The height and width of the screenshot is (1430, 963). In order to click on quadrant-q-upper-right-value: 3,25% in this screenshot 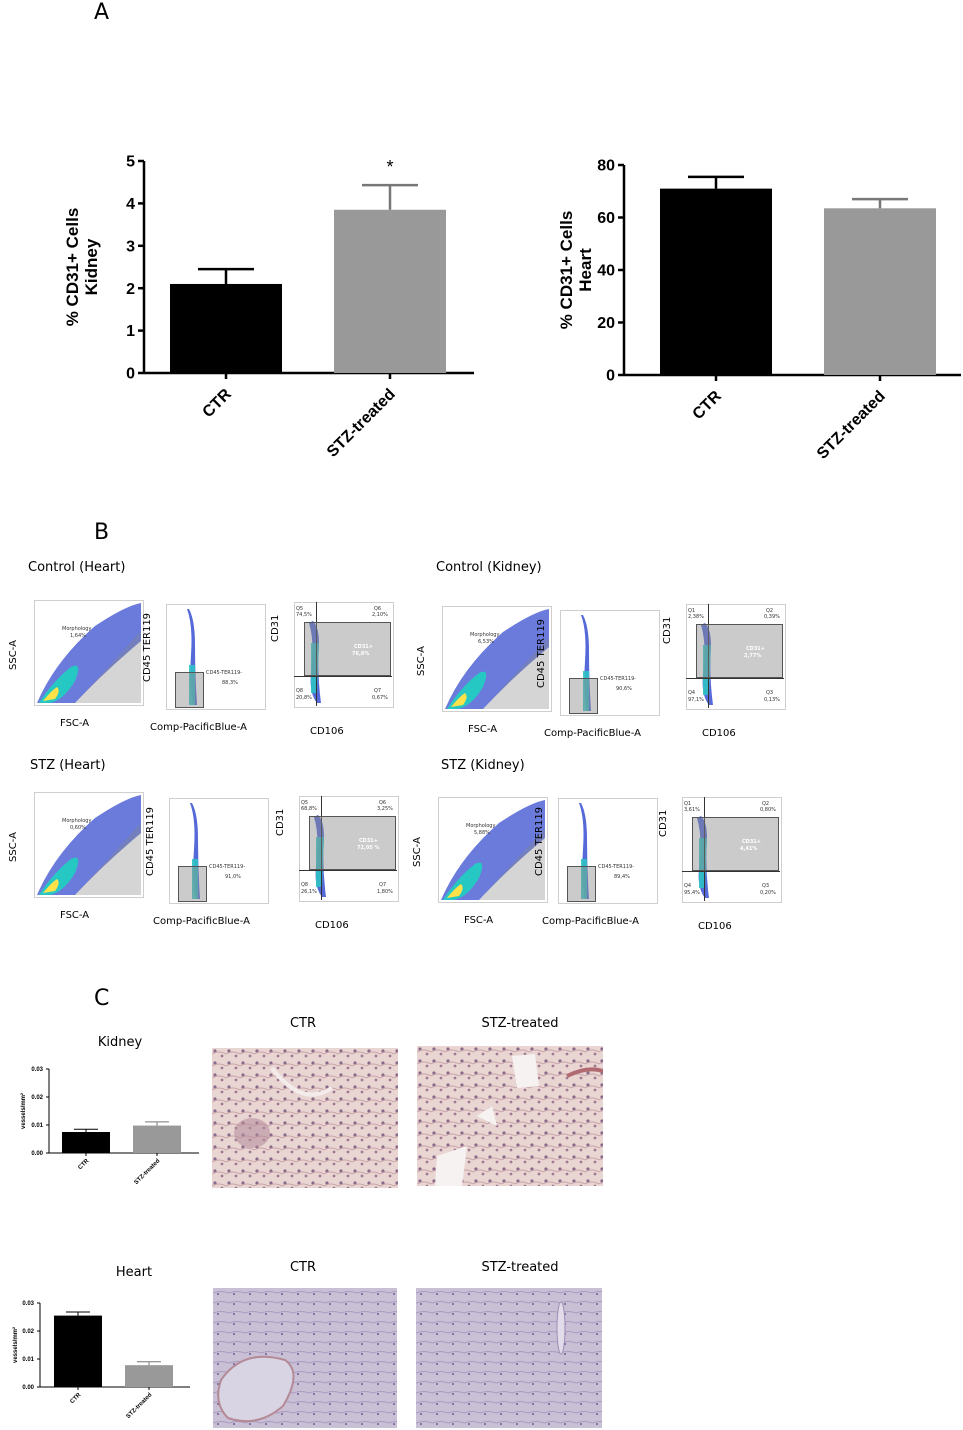, I will do `click(385, 809)`.